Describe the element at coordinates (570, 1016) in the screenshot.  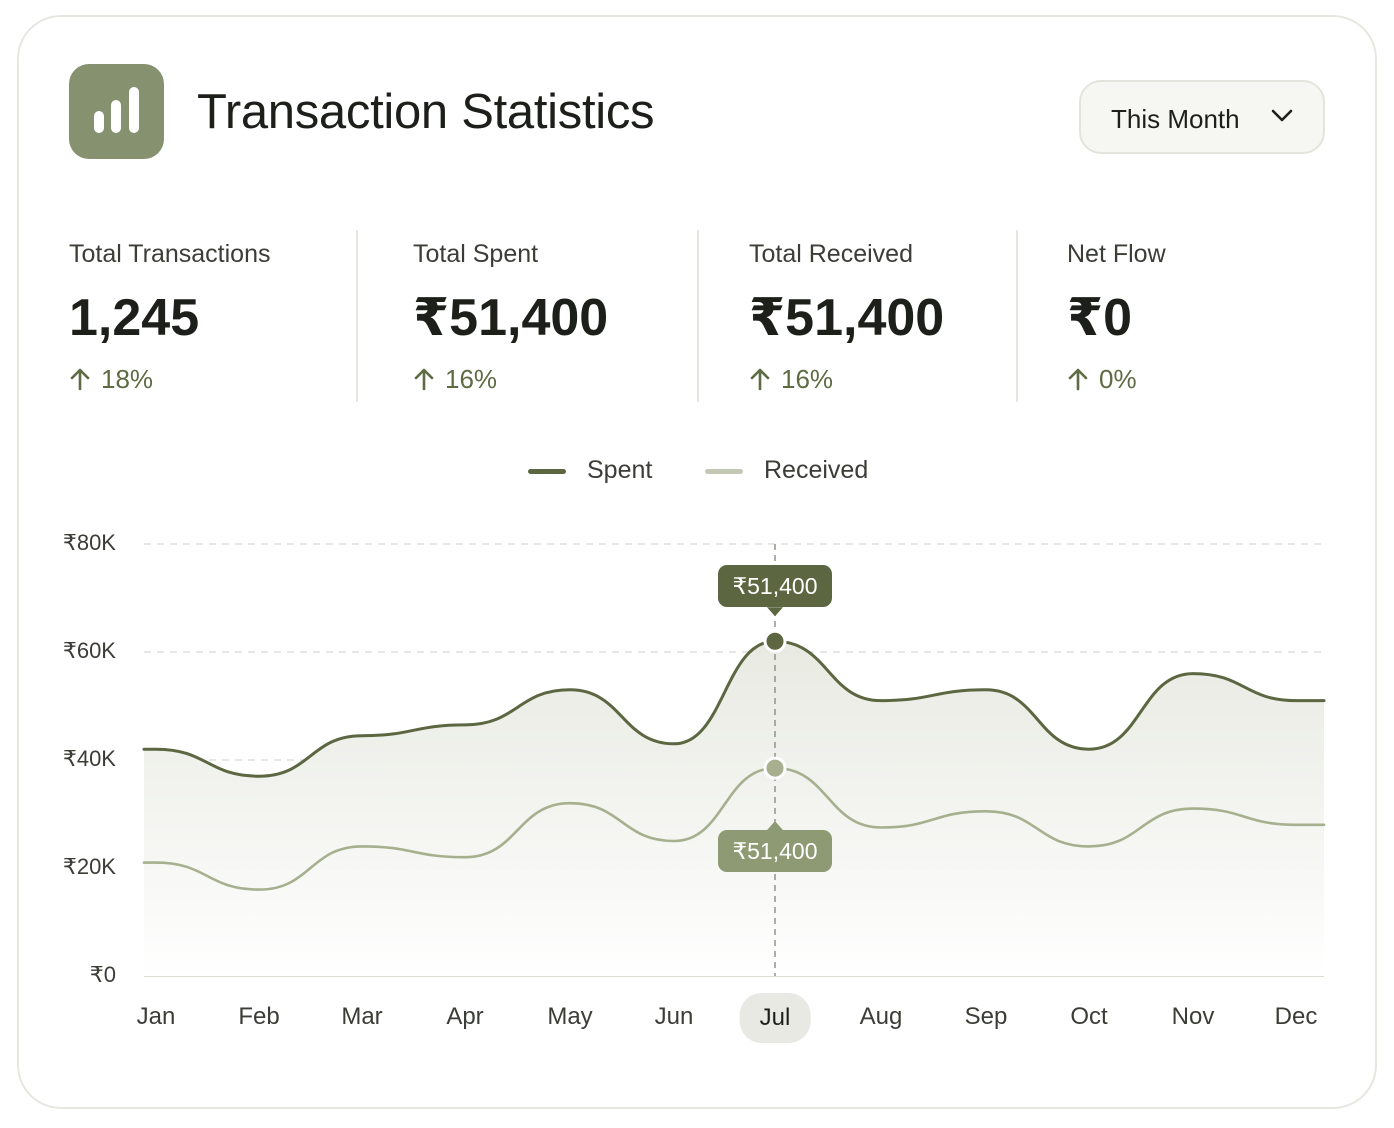
I see `x-tick-label-may: May` at that location.